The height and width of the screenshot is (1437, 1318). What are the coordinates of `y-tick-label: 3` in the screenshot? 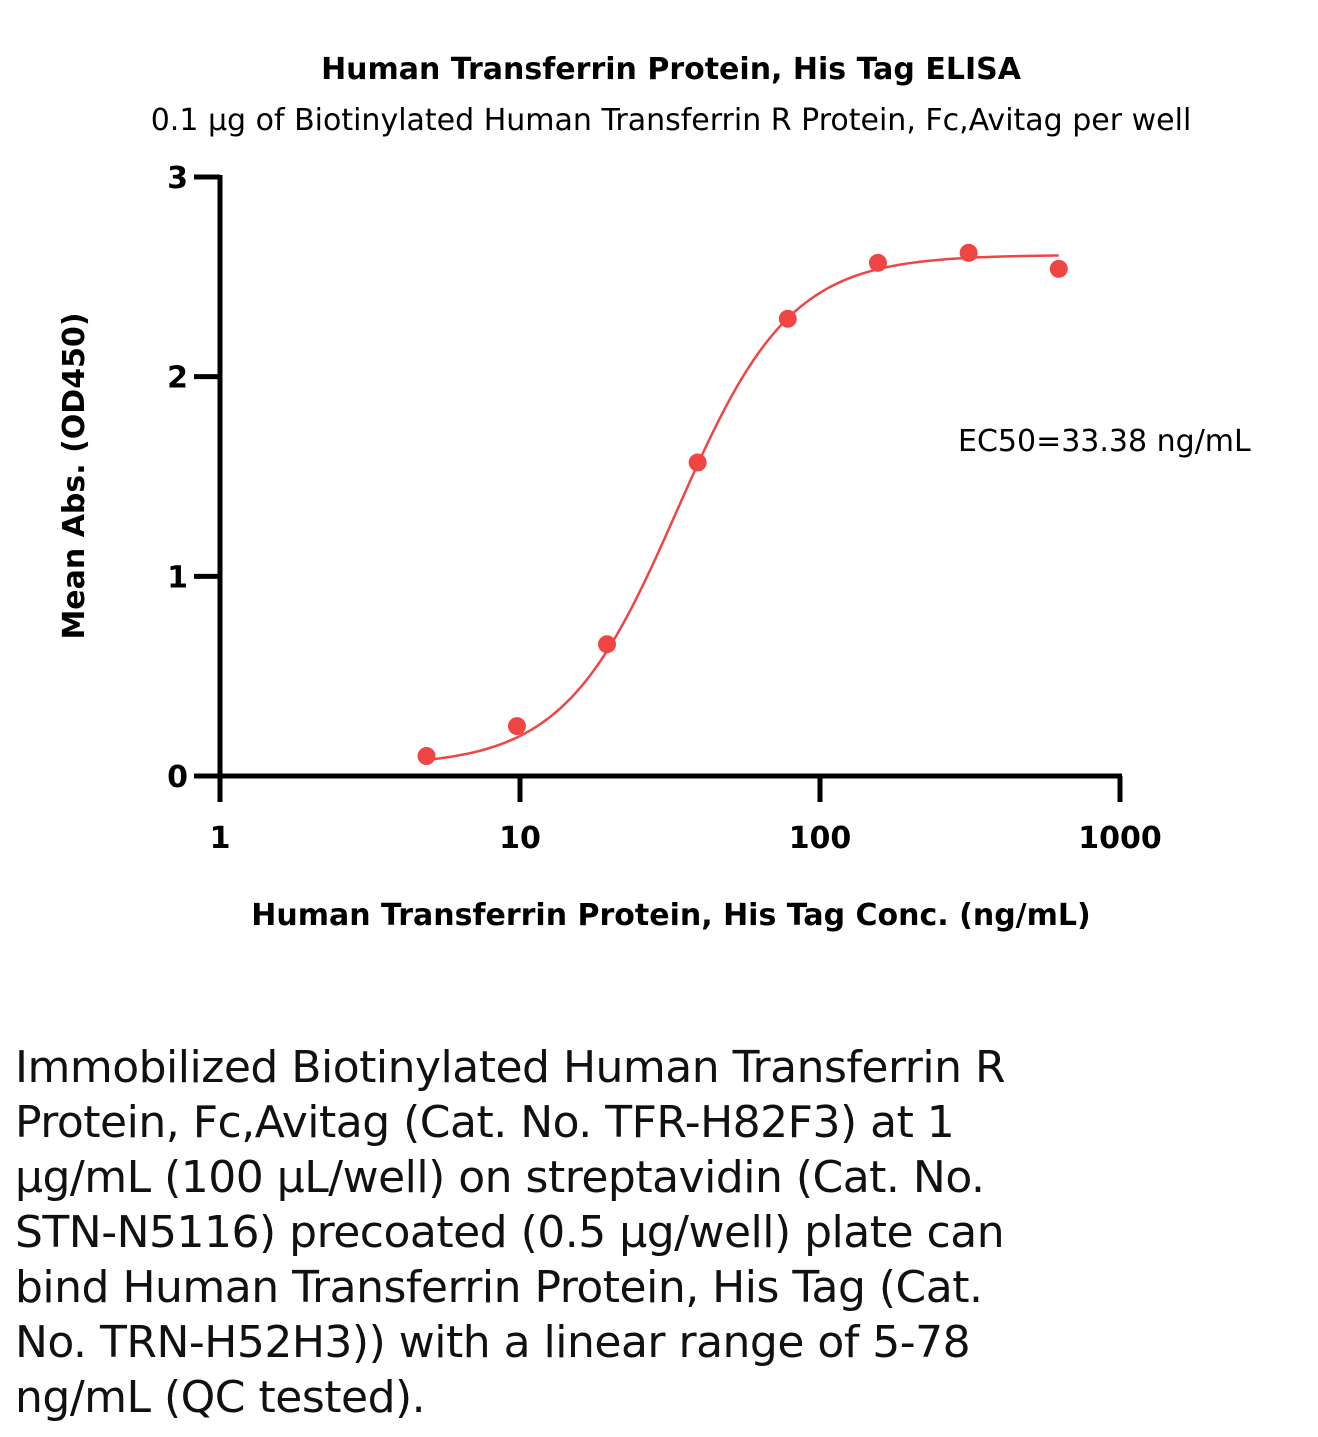 It's located at (177, 178).